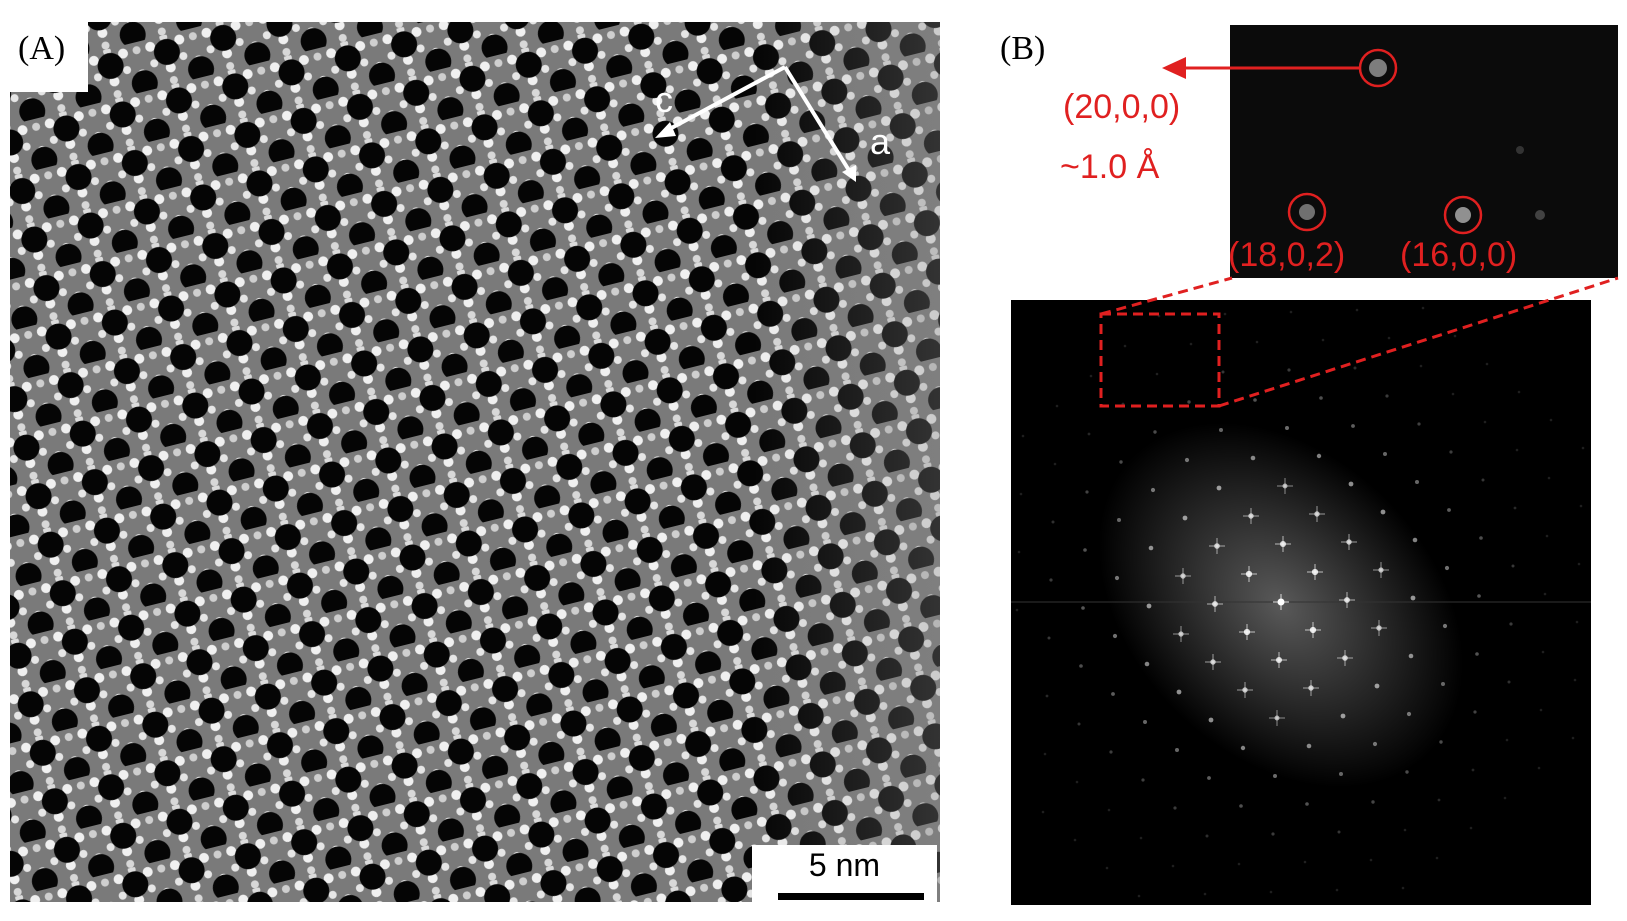  I want to click on scale-bar: 5 nm, so click(844, 883).